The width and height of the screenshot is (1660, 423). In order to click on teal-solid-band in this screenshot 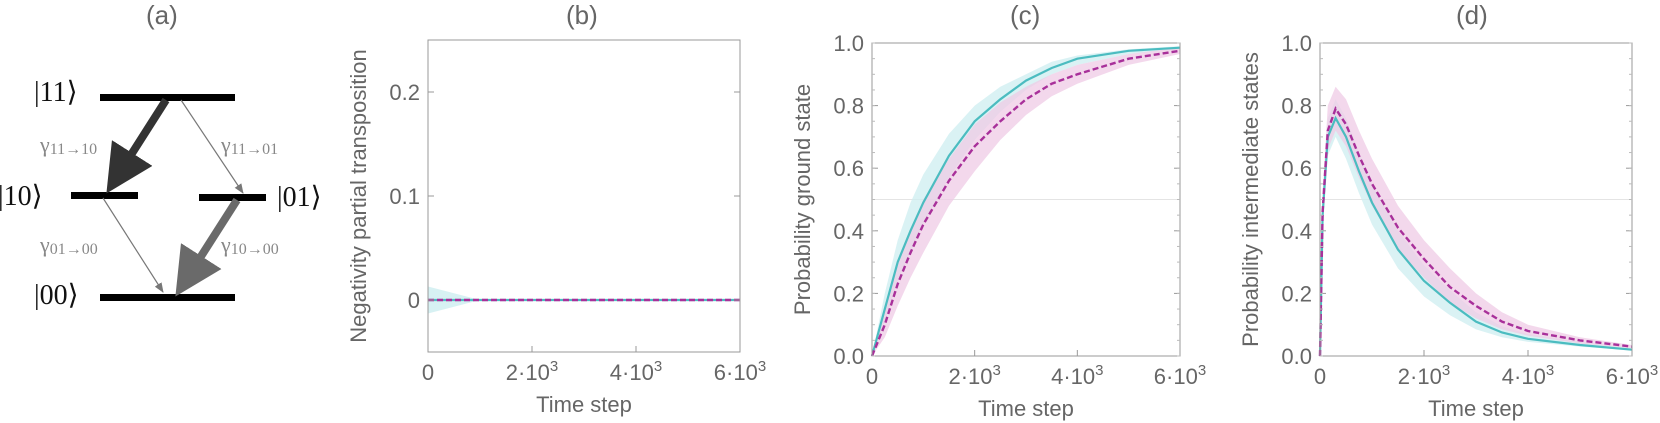, I will do `click(1476, 228)`.